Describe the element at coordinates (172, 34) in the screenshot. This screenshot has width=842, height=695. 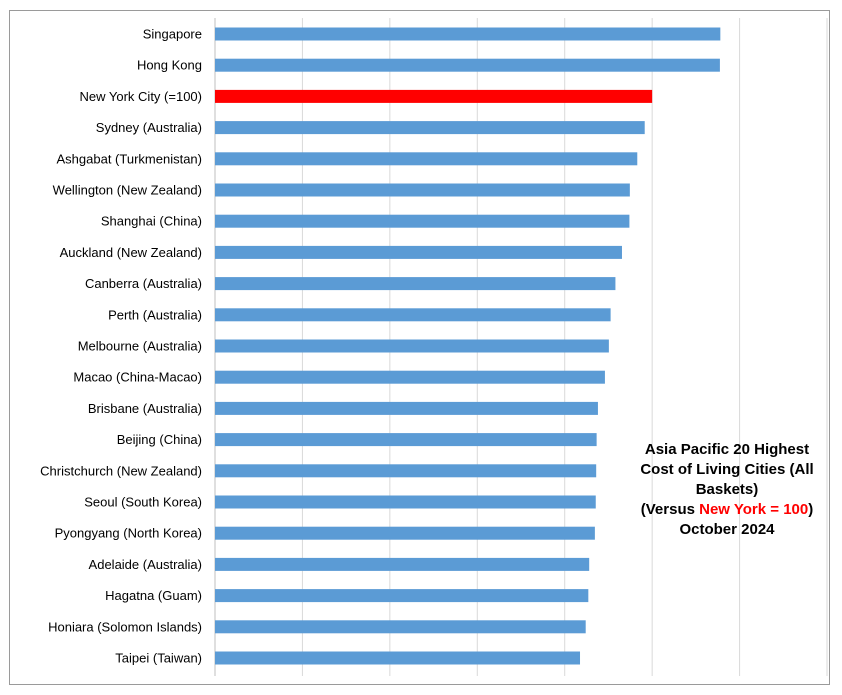
I see `category-label: Singapore` at that location.